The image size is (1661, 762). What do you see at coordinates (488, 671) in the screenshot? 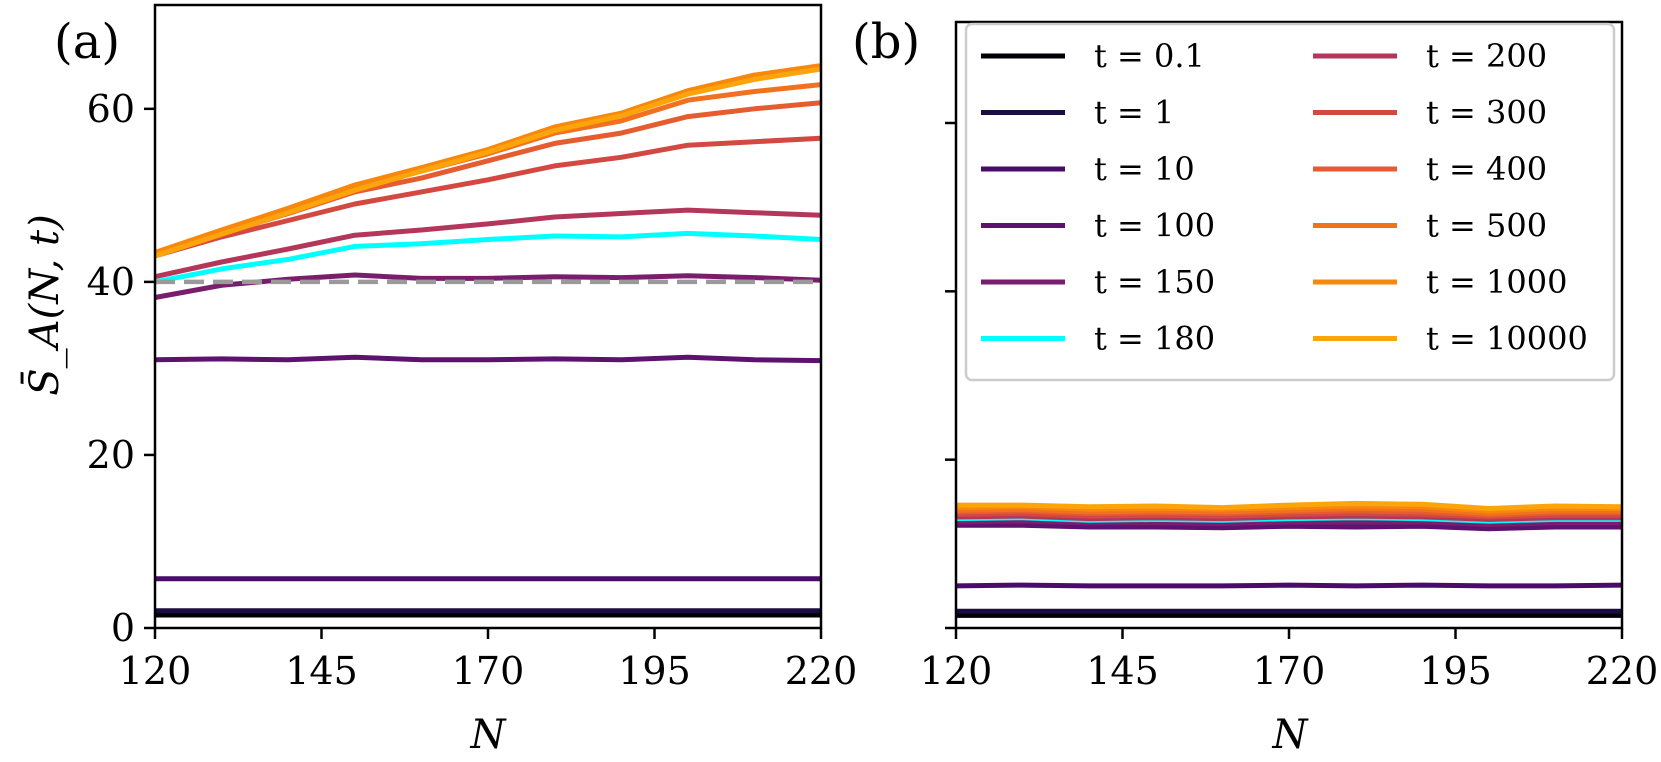
I see `panel-a-x-tick-label: 170` at bounding box center [488, 671].